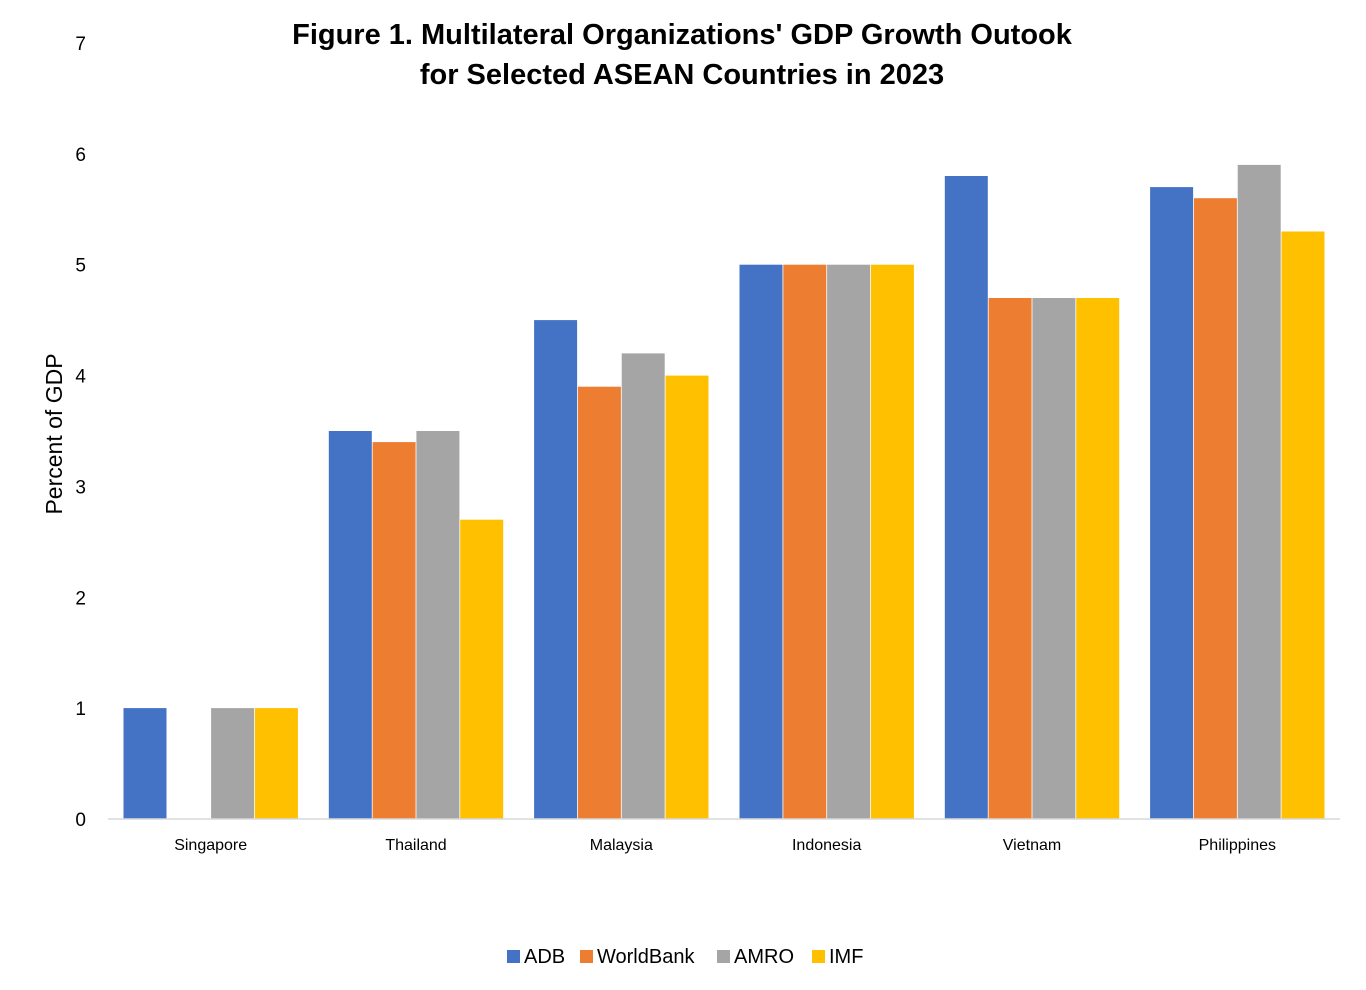 The width and height of the screenshot is (1366, 990). Describe the element at coordinates (54, 433) in the screenshot. I see `y-axis-title: Percent of GDP` at that location.